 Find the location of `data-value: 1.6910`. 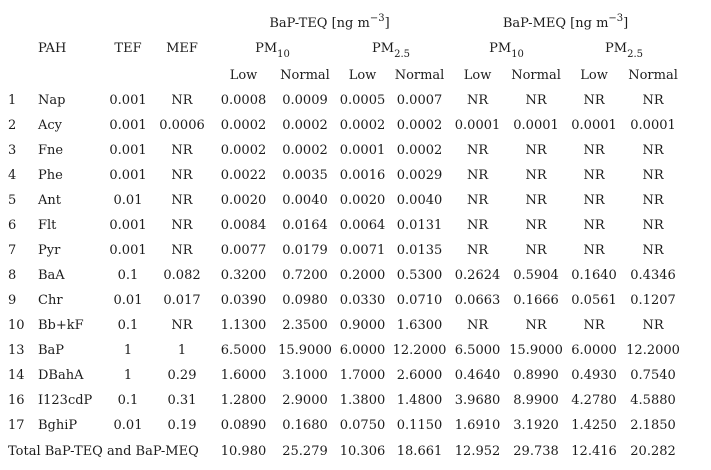

data-value: 1.6910 is located at coordinates (477, 425).